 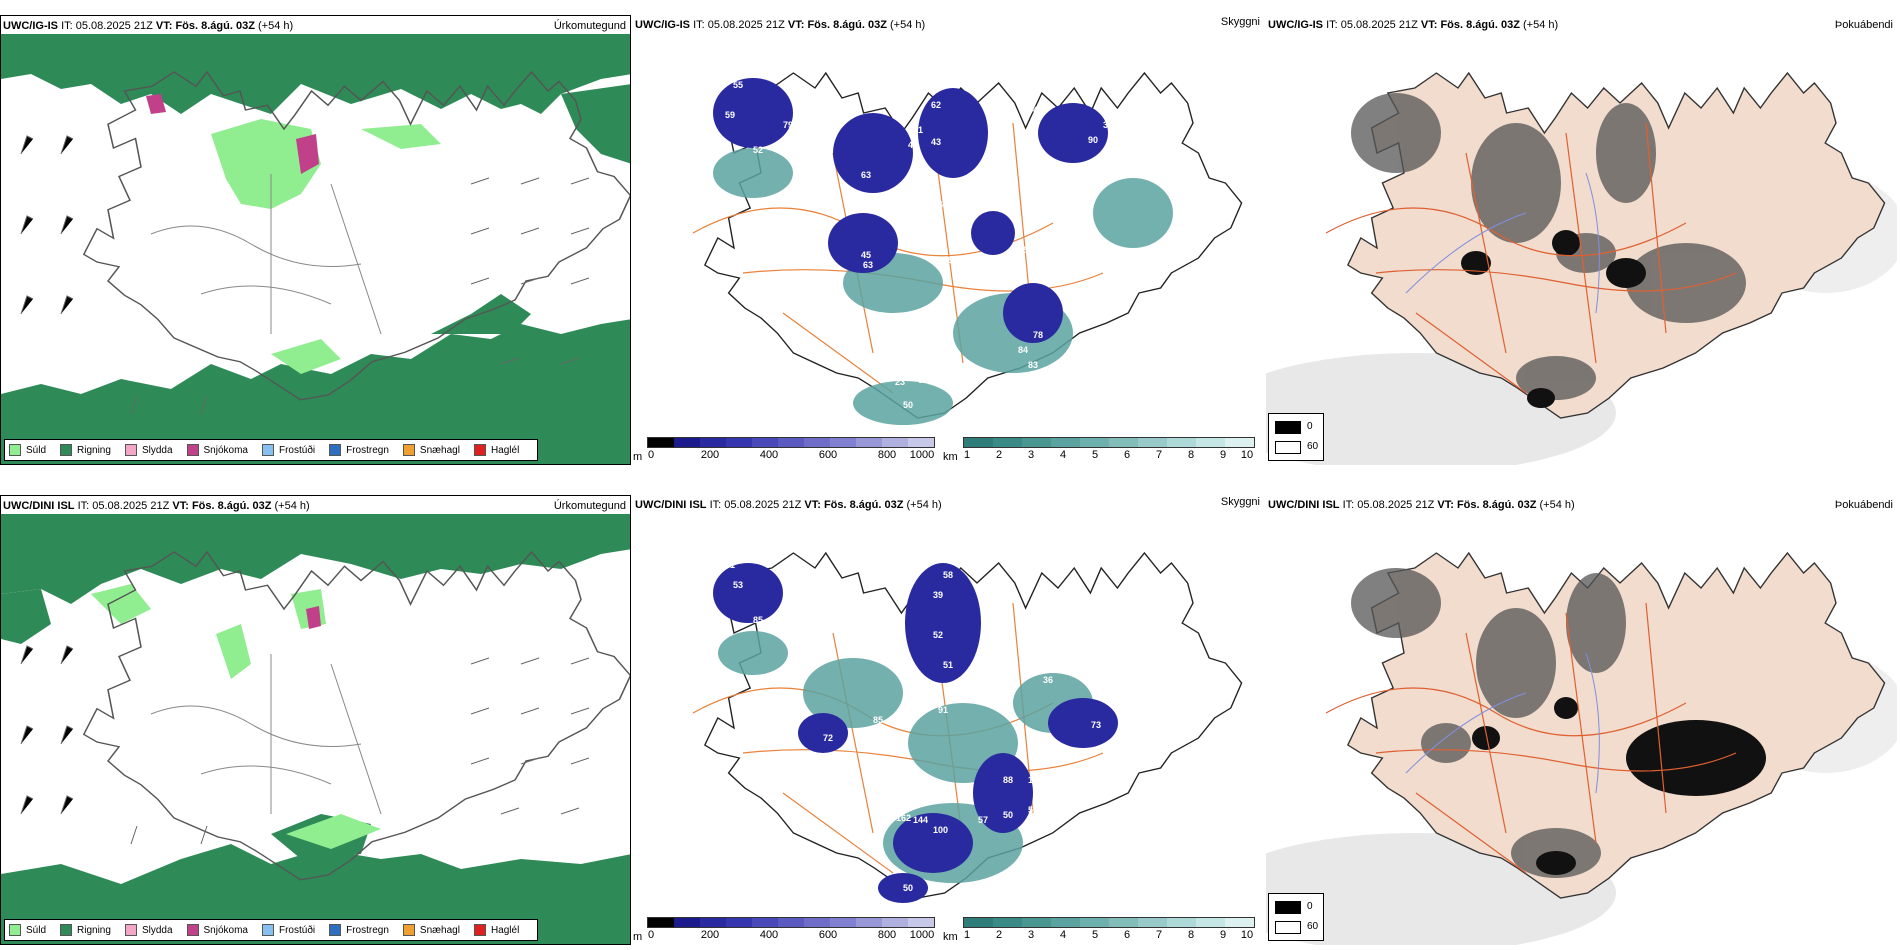 What do you see at coordinates (1033, 780) in the screenshot?
I see `svg-text: 10` at bounding box center [1033, 780].